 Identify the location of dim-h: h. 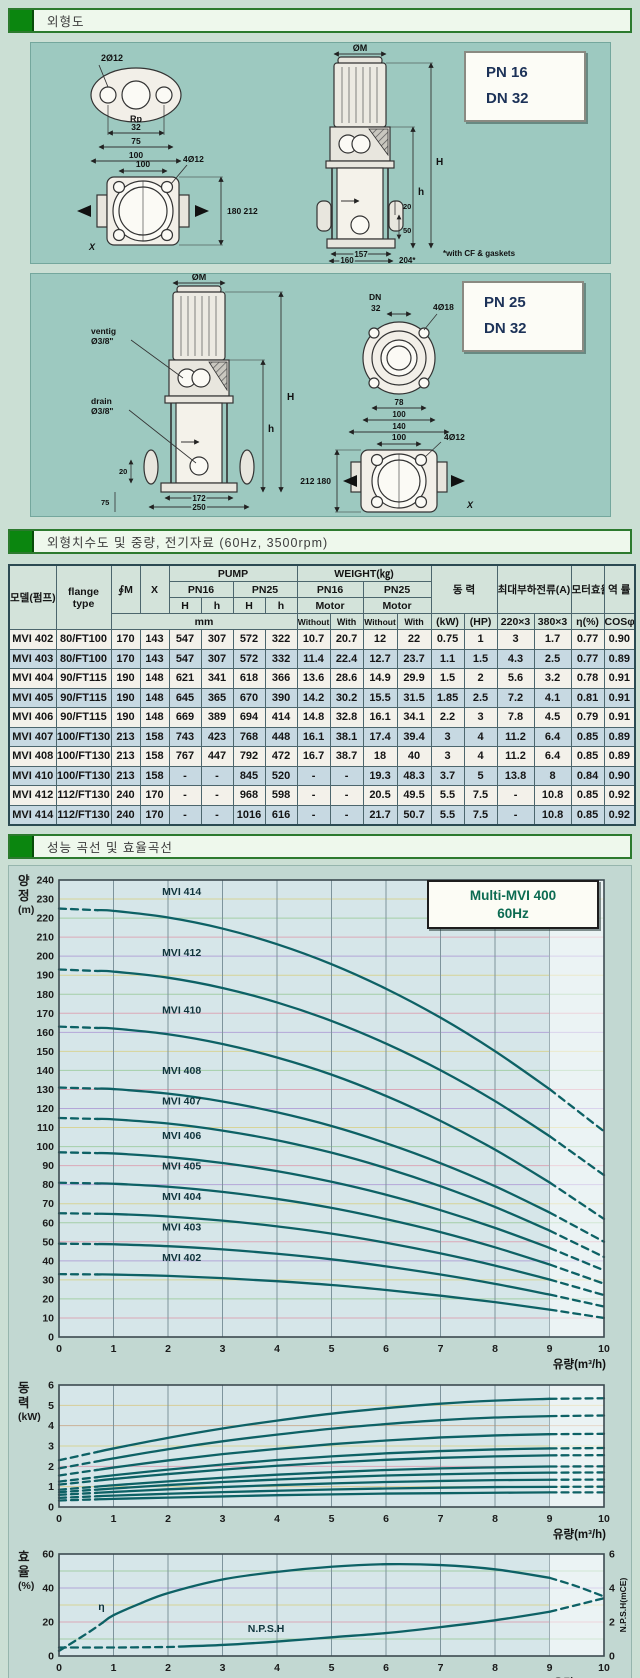
(421, 192).